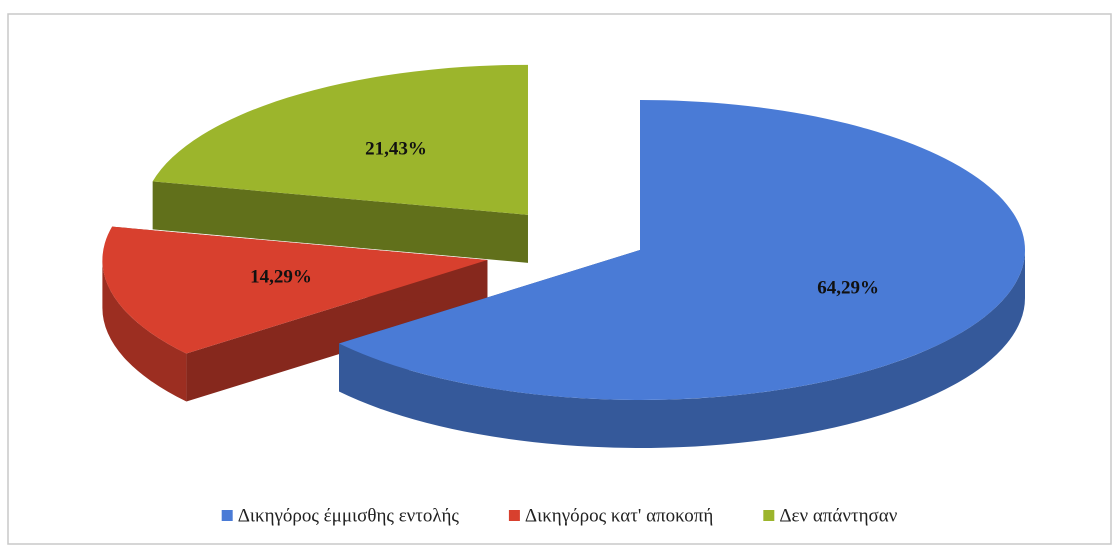  I want to click on legend-label: Δικηγόρος έμμισθης εντολής, so click(349, 515).